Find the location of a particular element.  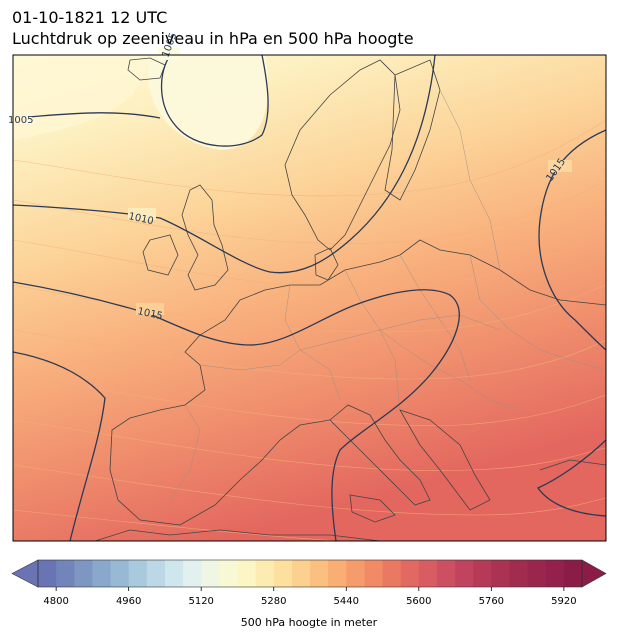

colorbar-tick-label: 4800 is located at coordinates (55, 601).